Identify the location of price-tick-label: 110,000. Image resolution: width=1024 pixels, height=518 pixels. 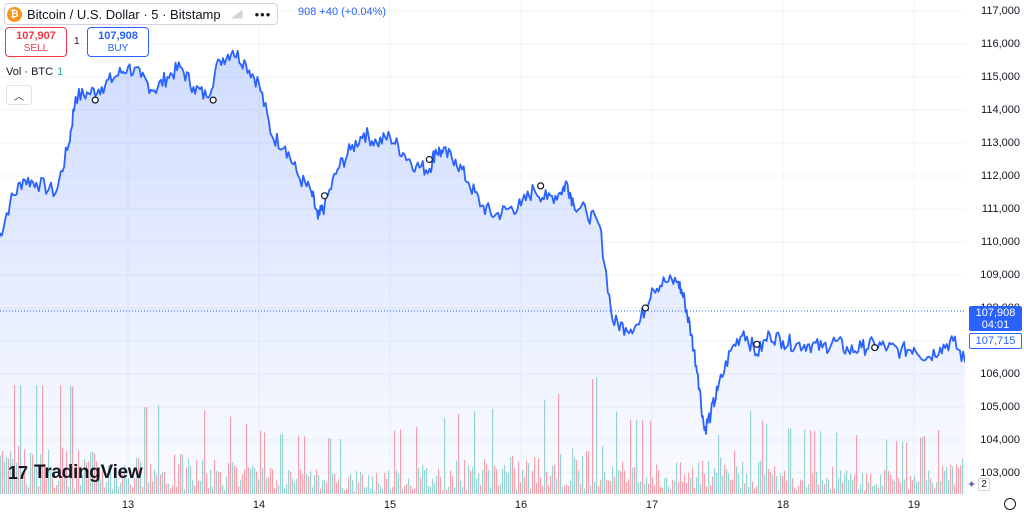
(1000, 242).